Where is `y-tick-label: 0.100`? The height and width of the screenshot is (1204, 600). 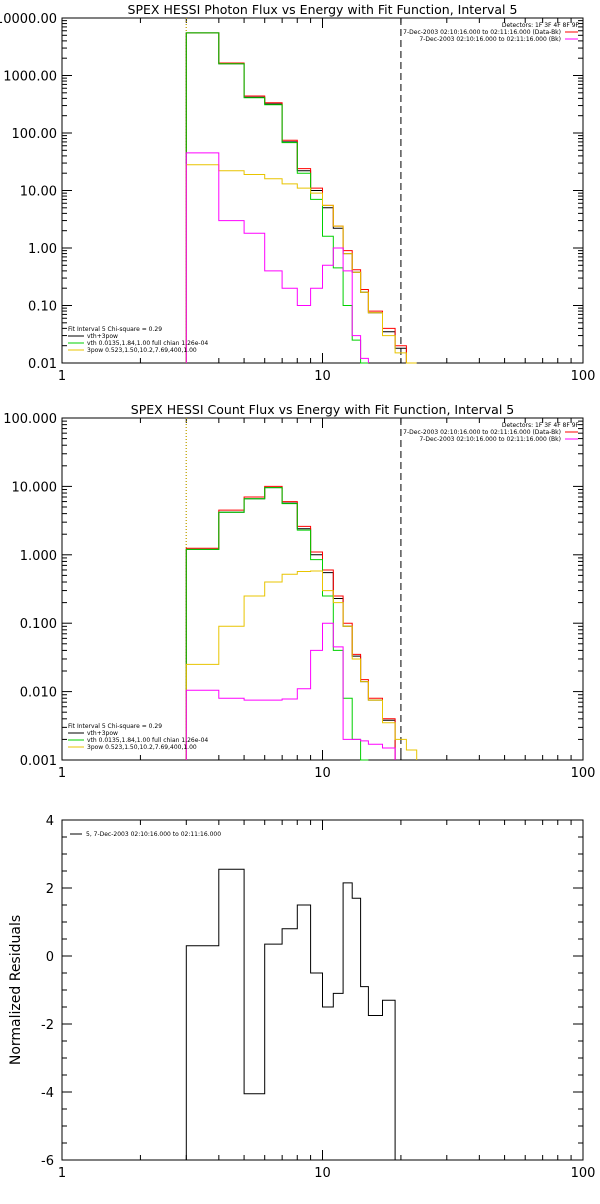
y-tick-label: 0.100 is located at coordinates (38, 624).